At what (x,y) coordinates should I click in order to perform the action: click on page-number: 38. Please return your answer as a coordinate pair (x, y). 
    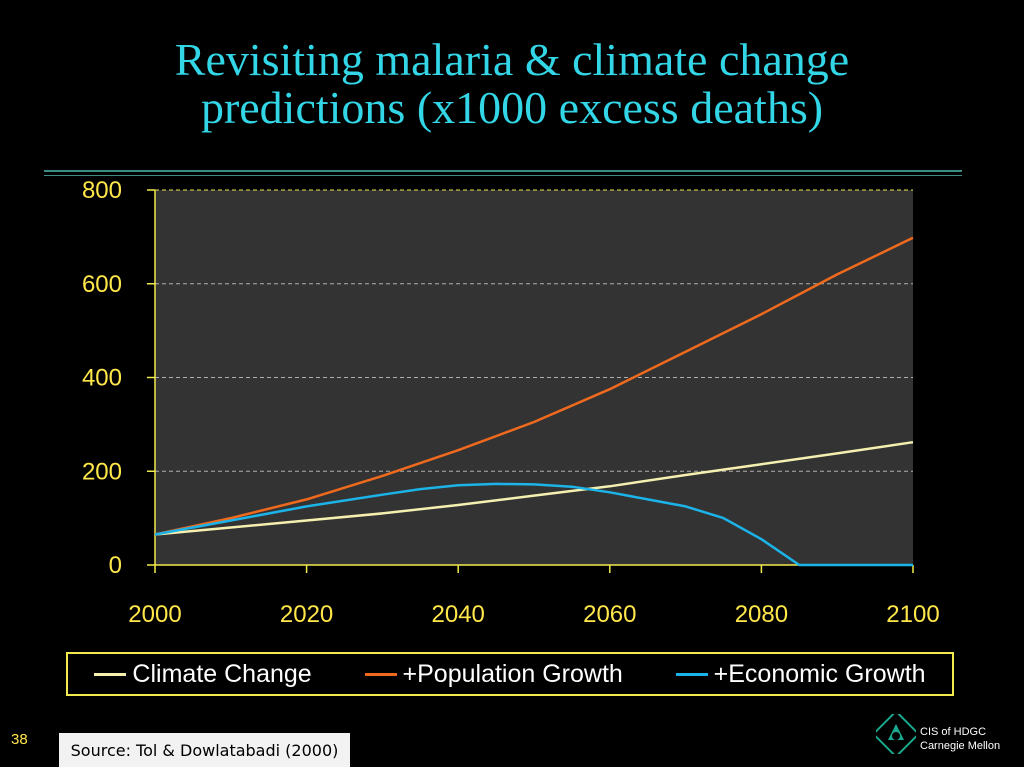
    Looking at the image, I should click on (19, 739).